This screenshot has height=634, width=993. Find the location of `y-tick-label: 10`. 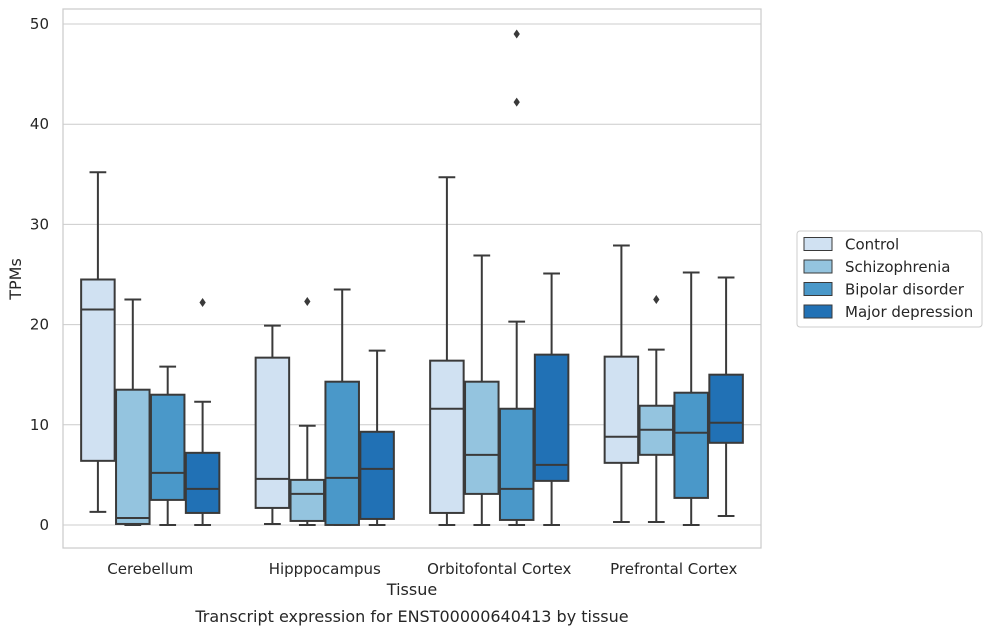

y-tick-label: 10 is located at coordinates (39, 425).